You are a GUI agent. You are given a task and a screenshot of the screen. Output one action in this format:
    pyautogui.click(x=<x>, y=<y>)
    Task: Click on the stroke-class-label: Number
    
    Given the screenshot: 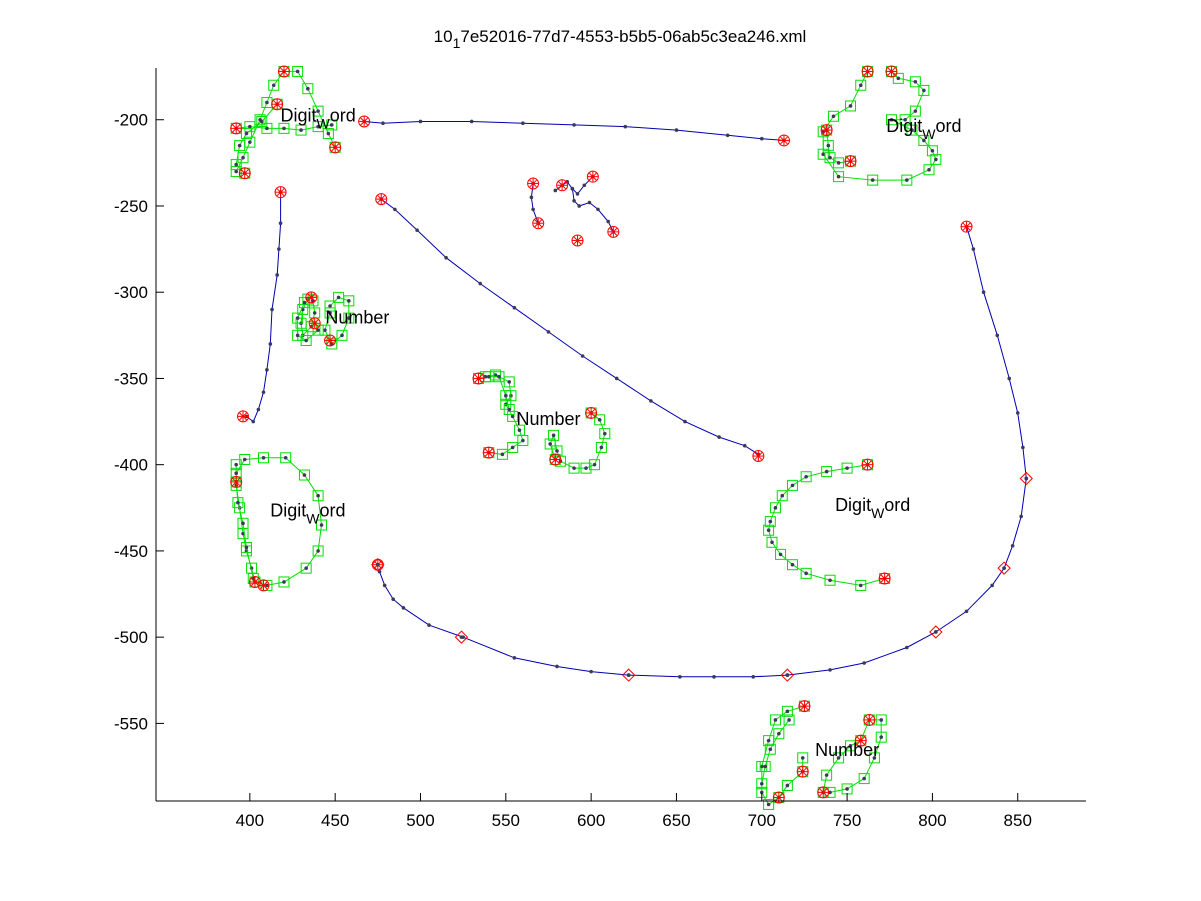 What is the action you would take?
    pyautogui.click(x=847, y=750)
    